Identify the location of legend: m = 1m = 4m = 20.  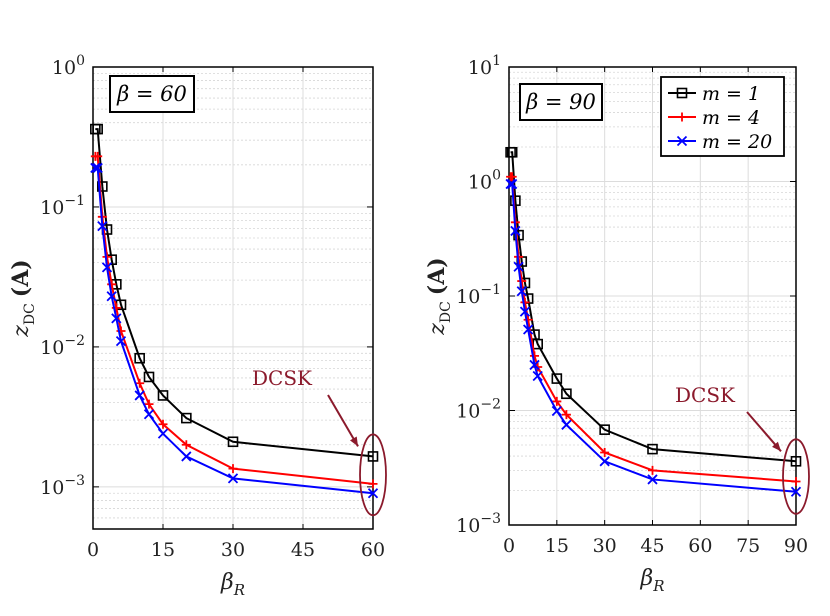
(722, 116).